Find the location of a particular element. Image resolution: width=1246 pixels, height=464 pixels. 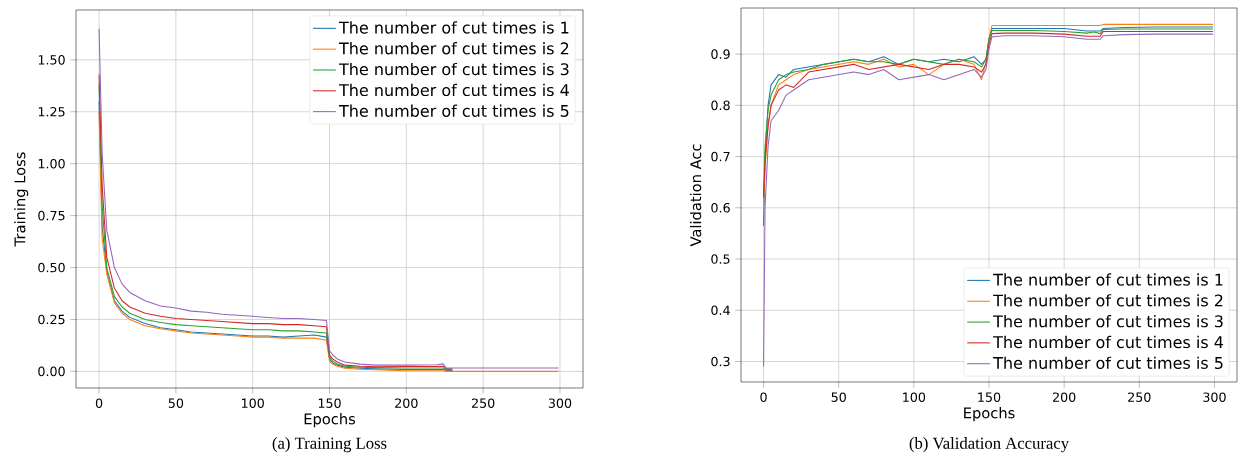

y-tick-label: 0.50 is located at coordinates (51, 267).